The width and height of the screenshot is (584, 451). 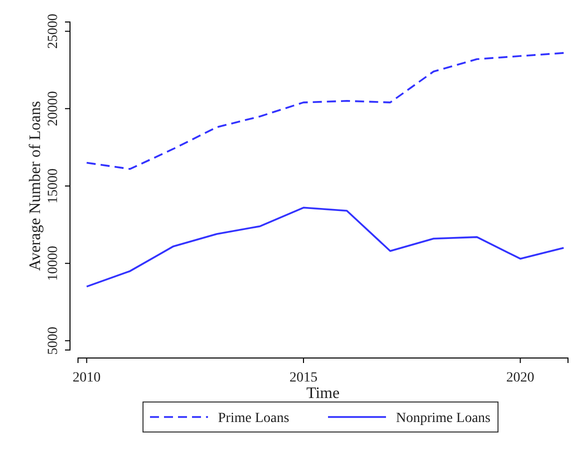 I want to click on line-series, so click(x=325, y=247).